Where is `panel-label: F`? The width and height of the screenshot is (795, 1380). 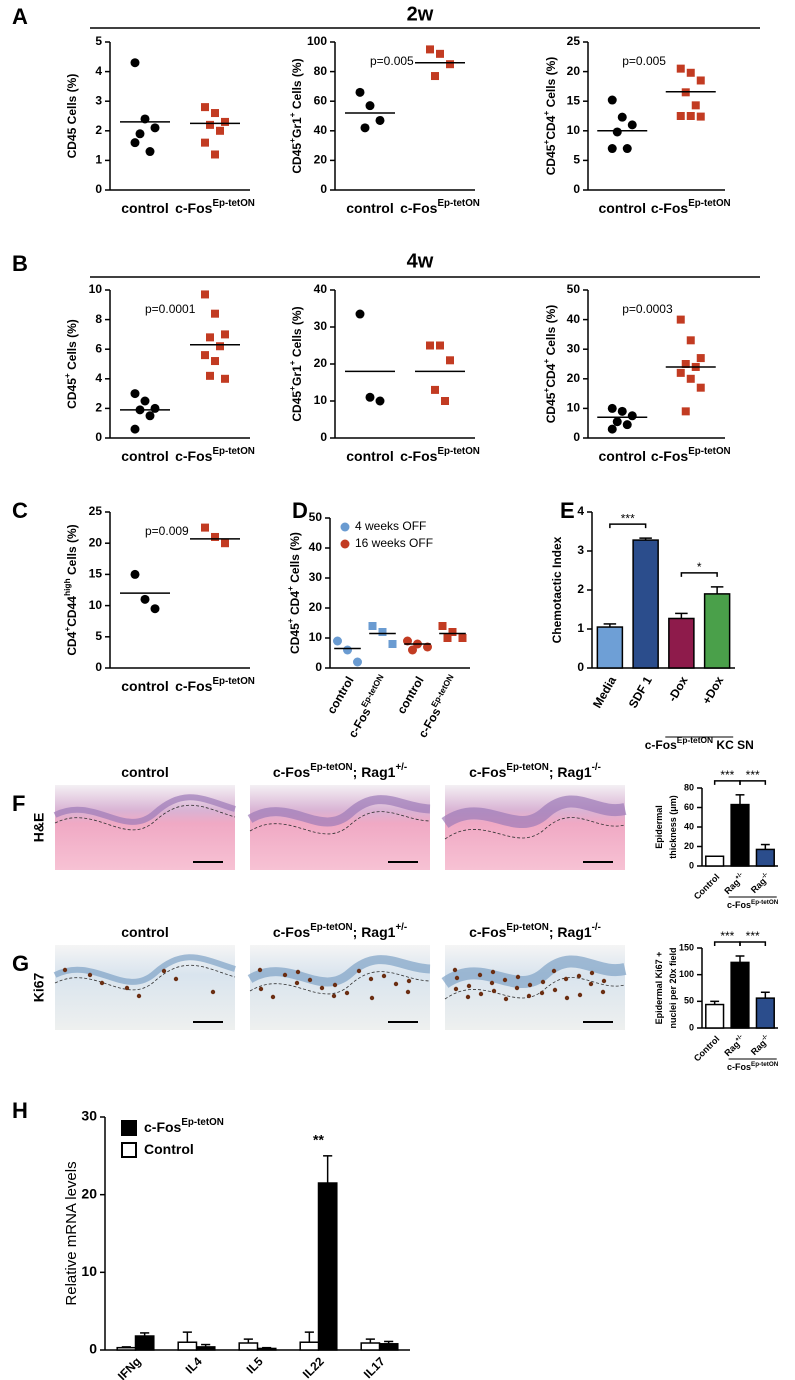 panel-label: F is located at coordinates (18, 803).